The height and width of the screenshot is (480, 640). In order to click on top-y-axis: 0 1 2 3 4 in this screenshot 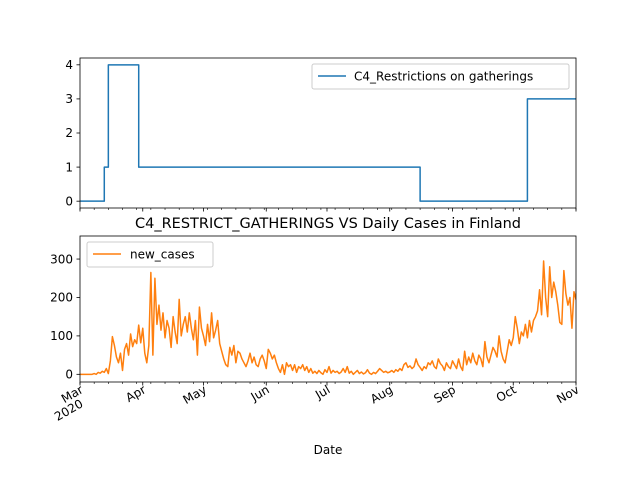, I will do `click(72, 133)`.